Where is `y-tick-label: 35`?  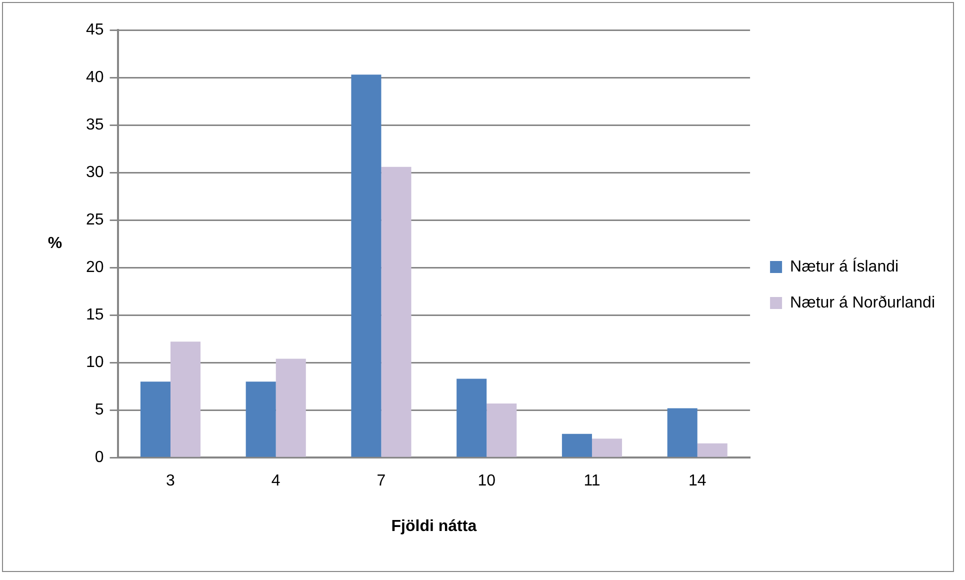 y-tick-label: 35 is located at coordinates (95, 125).